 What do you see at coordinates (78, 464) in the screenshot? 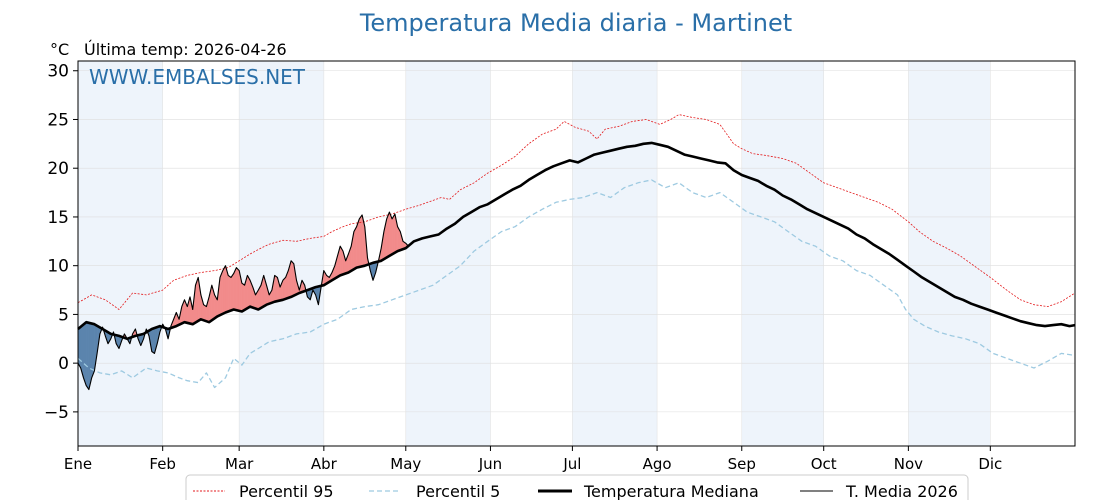
I see `x-tick-label: Ene` at bounding box center [78, 464].